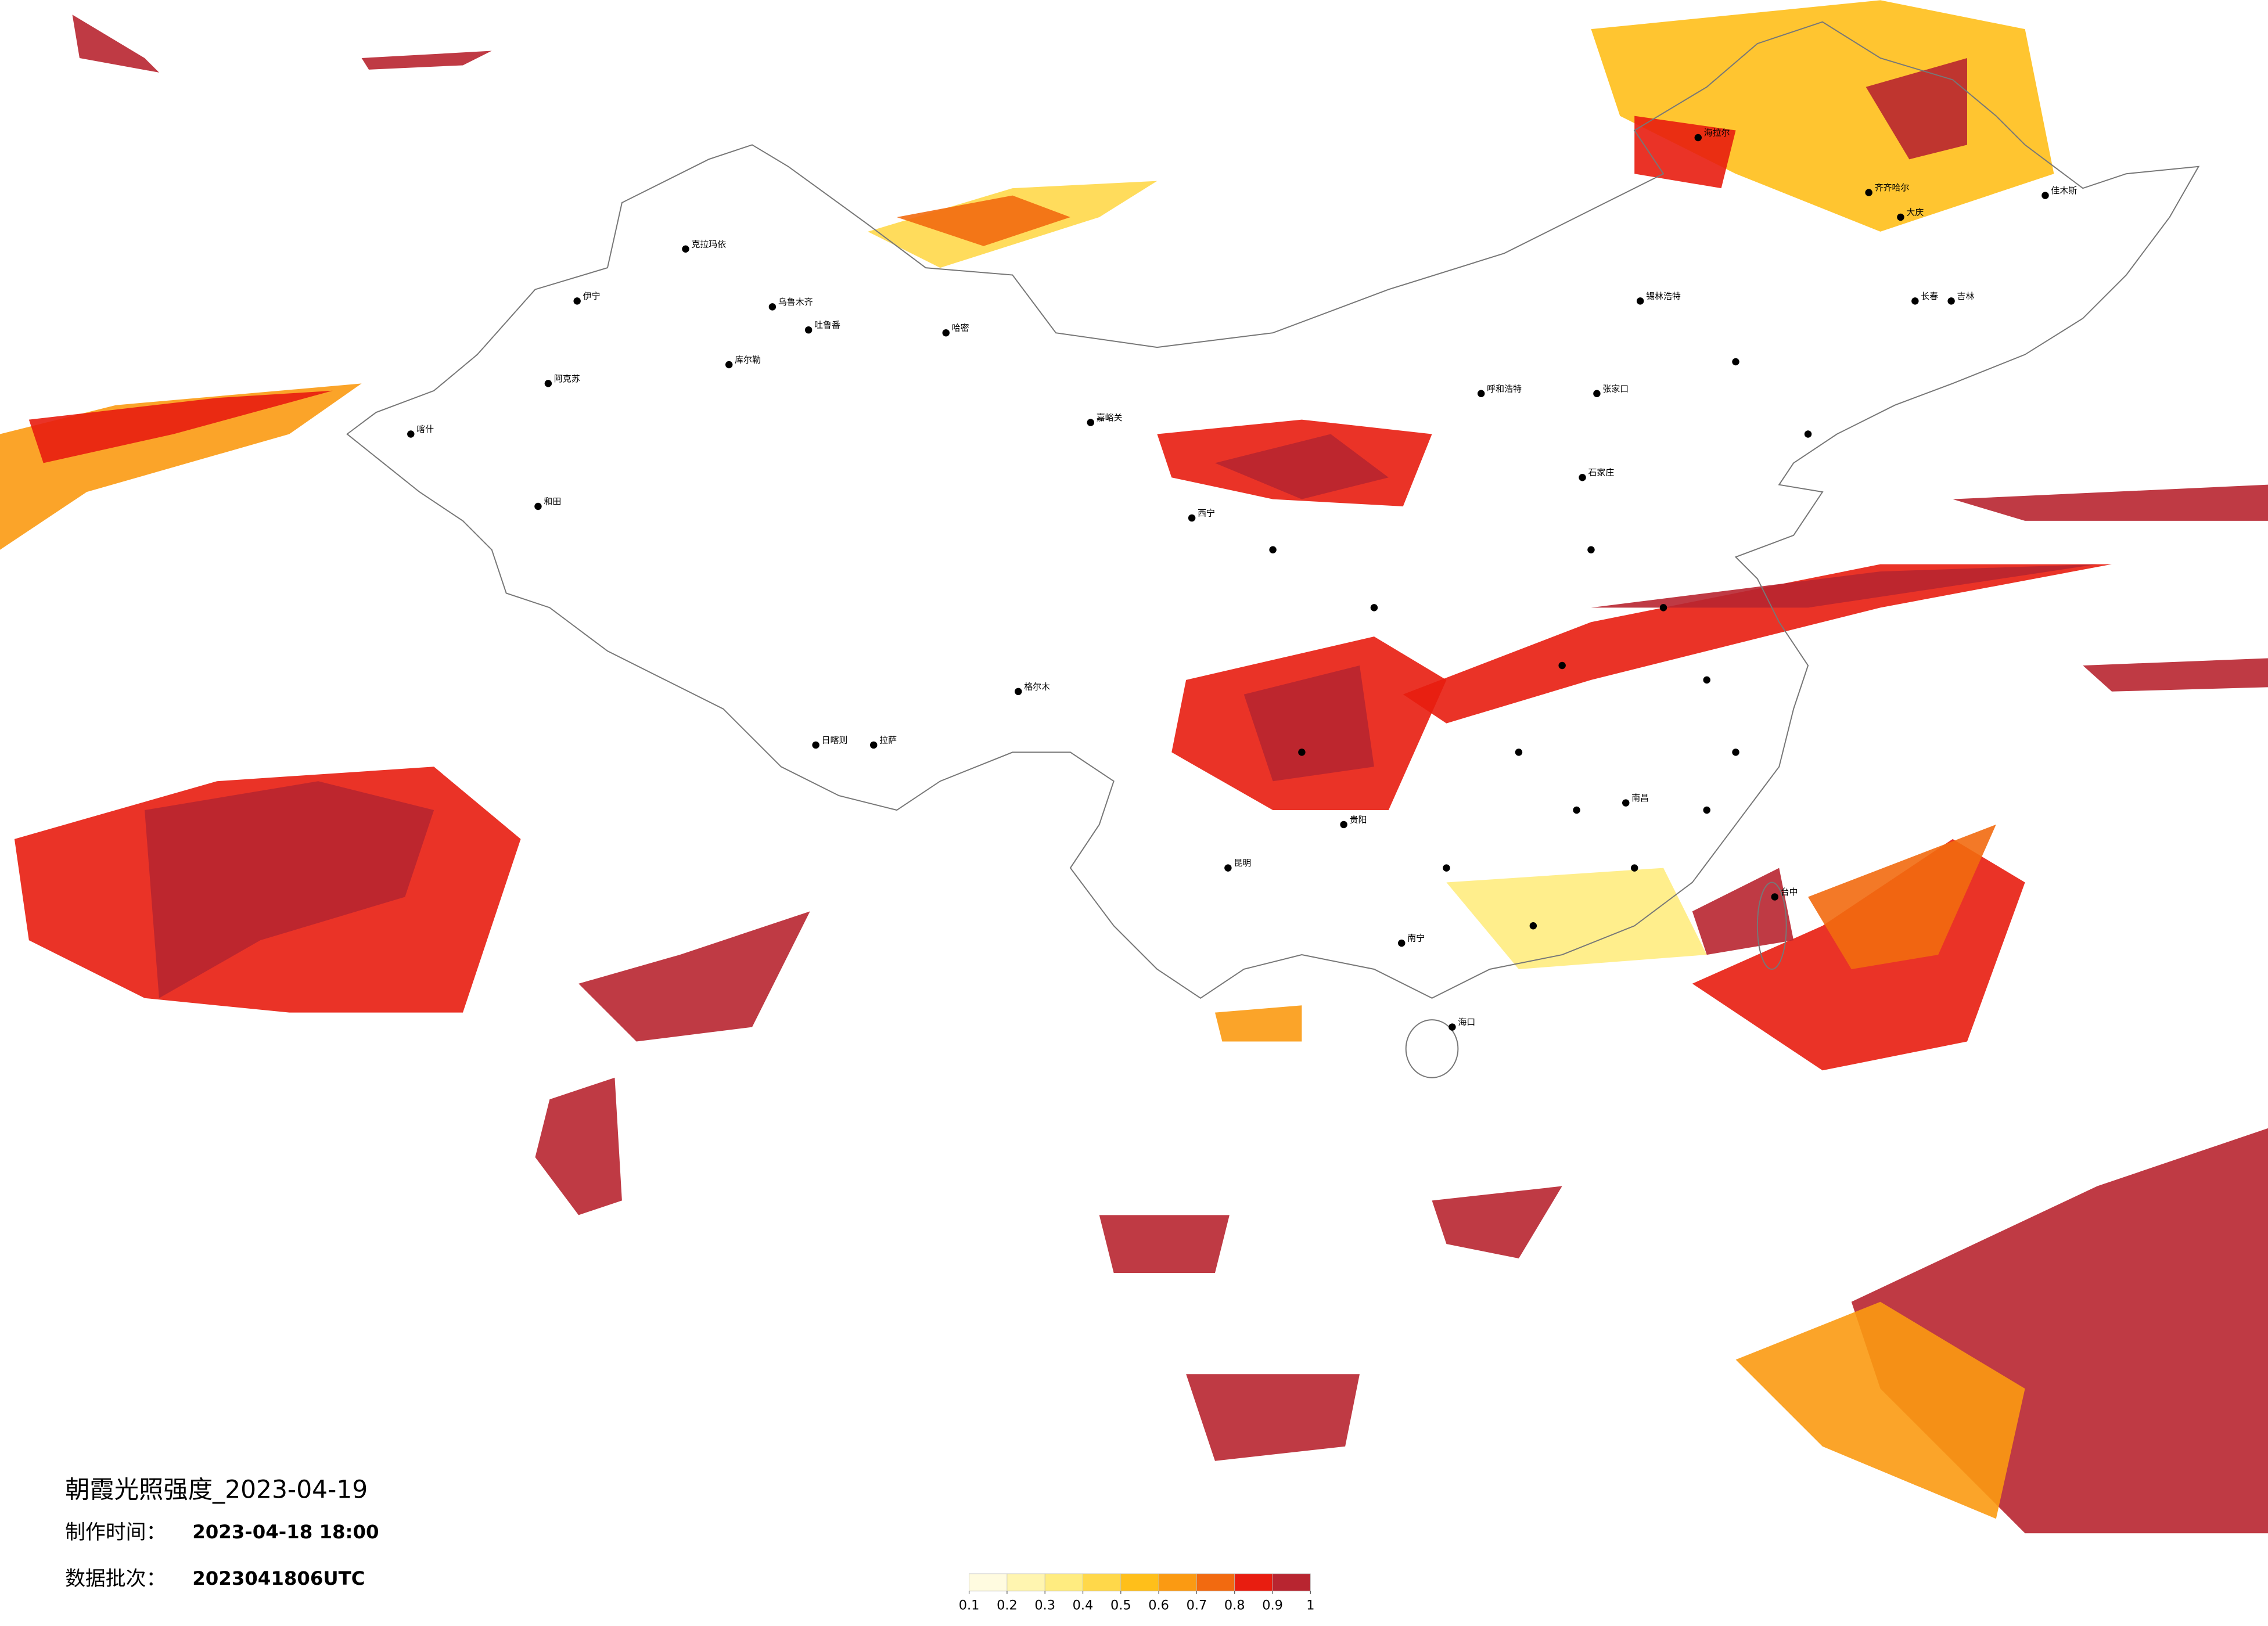 The width and height of the screenshot is (2268, 1626). I want to click on city-label: 海口, so click(1466, 1022).